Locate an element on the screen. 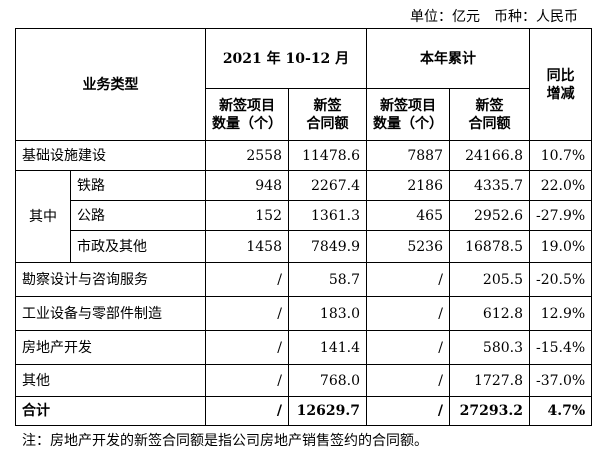  cell-text: 勘察设计与咨询服务 is located at coordinates (85, 279).